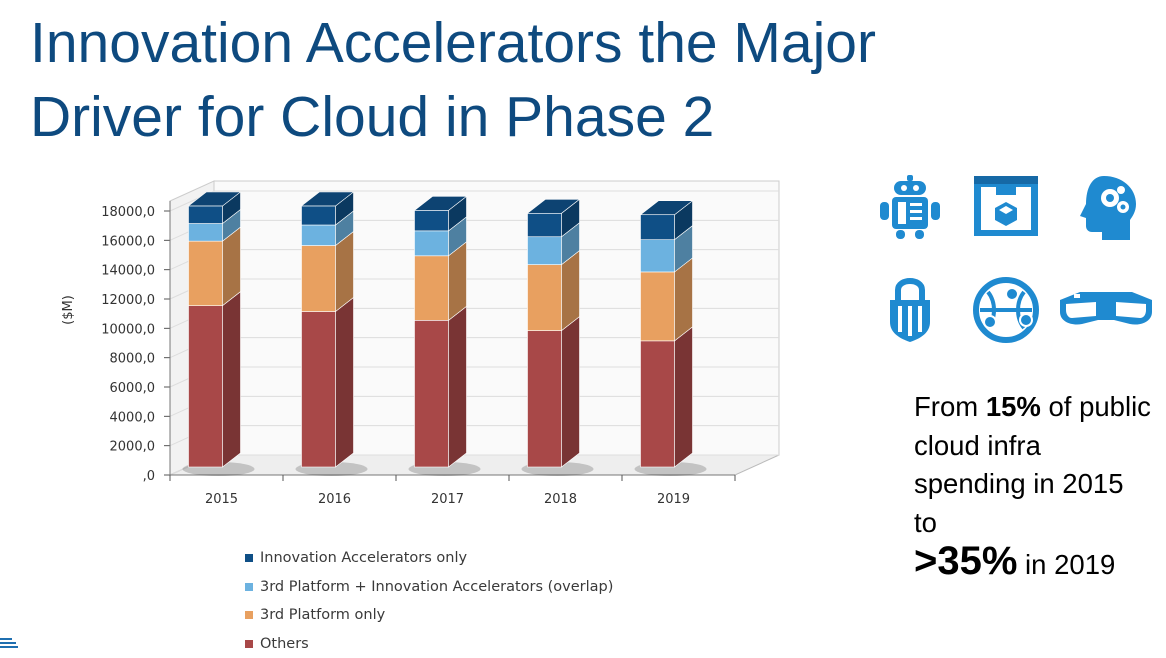 This screenshot has width=1166, height=658. I want to click on corner-logo-icon, so click(10, 646).